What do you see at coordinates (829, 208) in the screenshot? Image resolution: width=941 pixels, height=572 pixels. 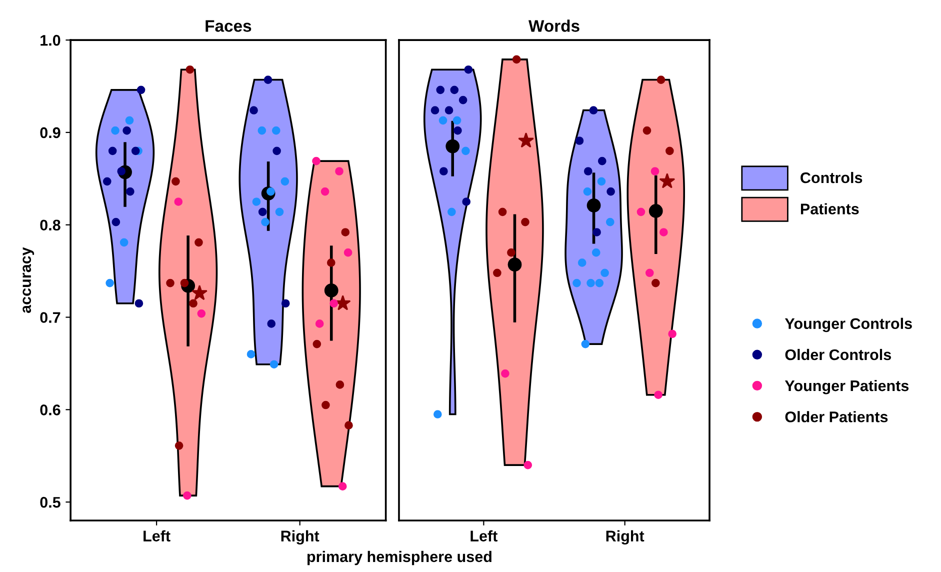 I see `text: Patients` at bounding box center [829, 208].